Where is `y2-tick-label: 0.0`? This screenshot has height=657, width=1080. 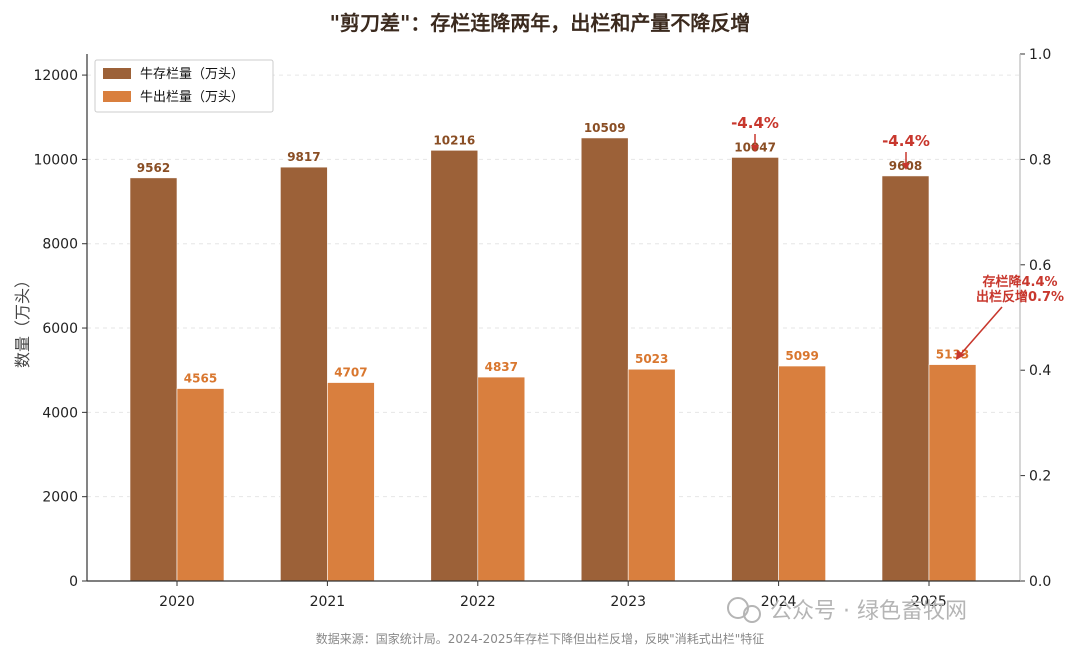 y2-tick-label: 0.0 is located at coordinates (1040, 582).